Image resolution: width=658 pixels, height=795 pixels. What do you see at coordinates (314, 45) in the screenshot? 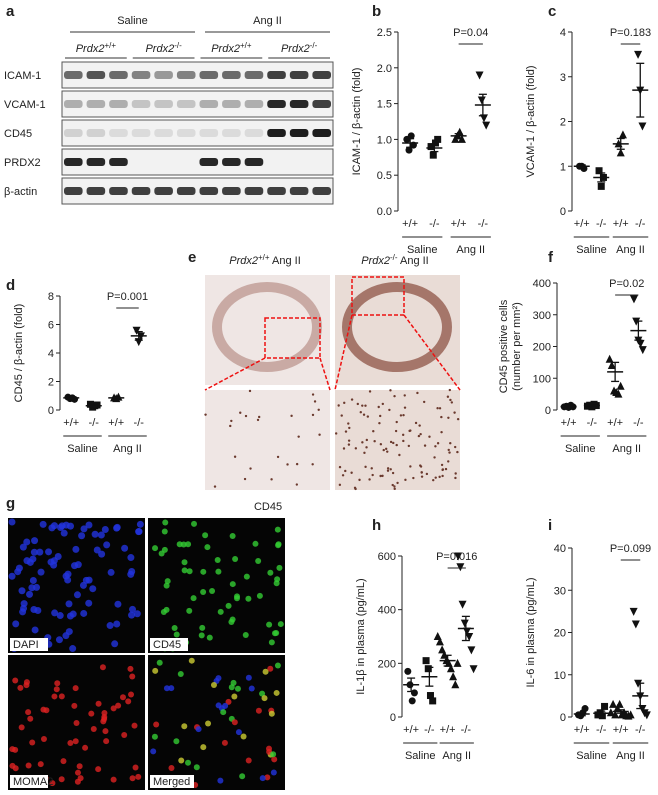
I see `genotype-sup: -/-` at bounding box center [314, 45].